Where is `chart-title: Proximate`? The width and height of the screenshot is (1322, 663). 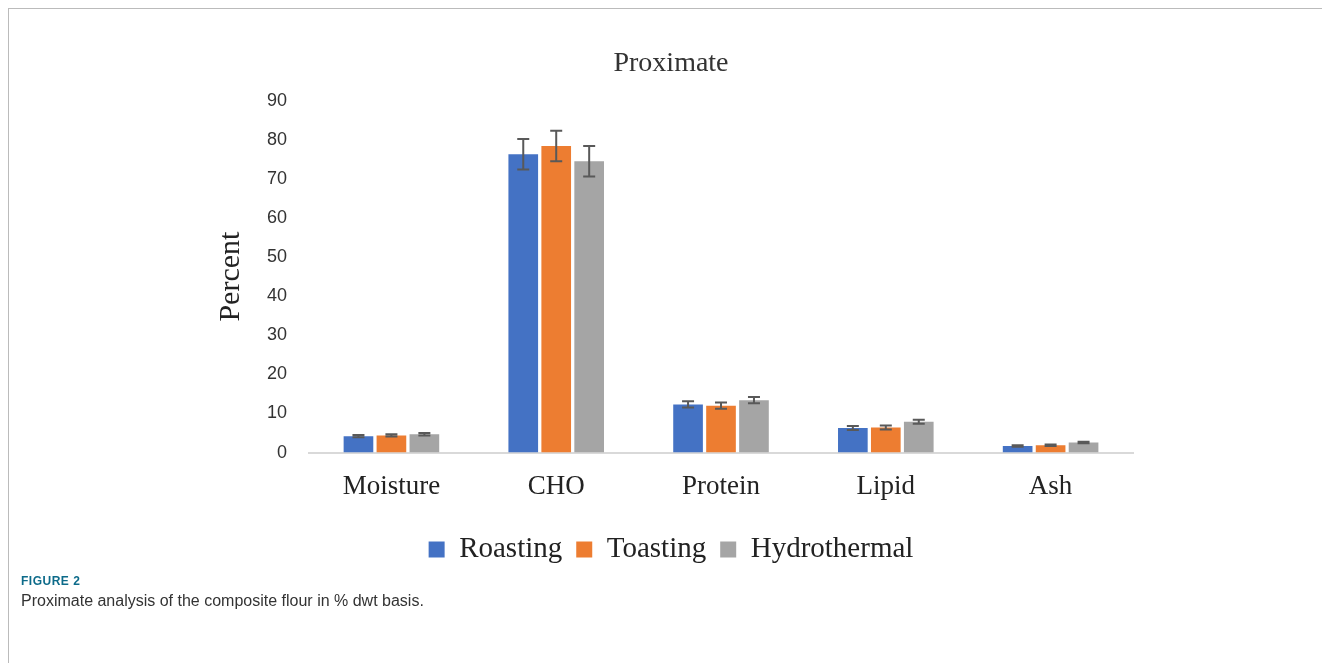
chart-title: Proximate is located at coordinates (671, 62).